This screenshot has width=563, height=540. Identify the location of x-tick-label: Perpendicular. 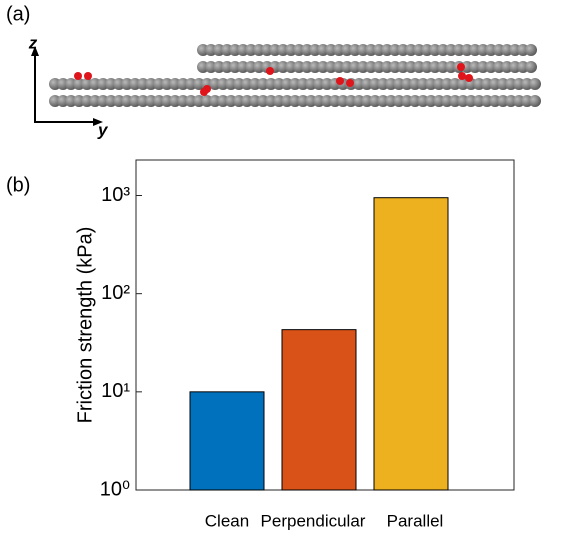
(313, 520).